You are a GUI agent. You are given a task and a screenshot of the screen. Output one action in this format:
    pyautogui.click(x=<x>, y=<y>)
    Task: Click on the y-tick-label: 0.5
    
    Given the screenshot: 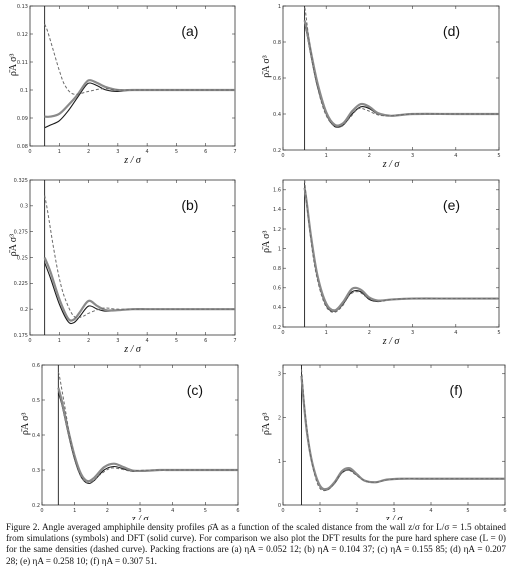 What is the action you would take?
    pyautogui.click(x=36, y=401)
    